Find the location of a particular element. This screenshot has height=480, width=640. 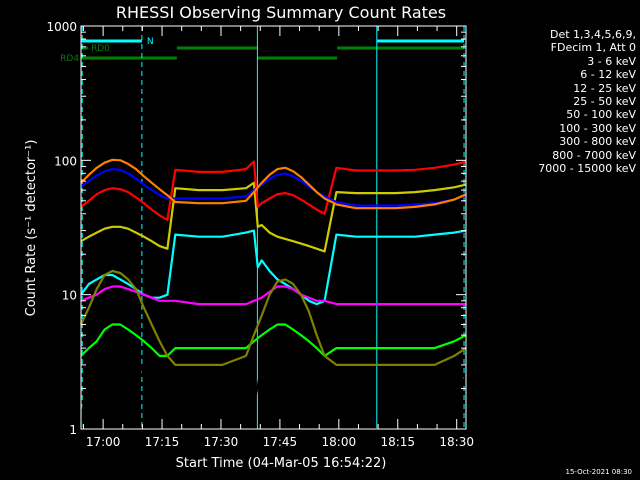

legend-entry: 6 - 12 keV is located at coordinates (608, 75).